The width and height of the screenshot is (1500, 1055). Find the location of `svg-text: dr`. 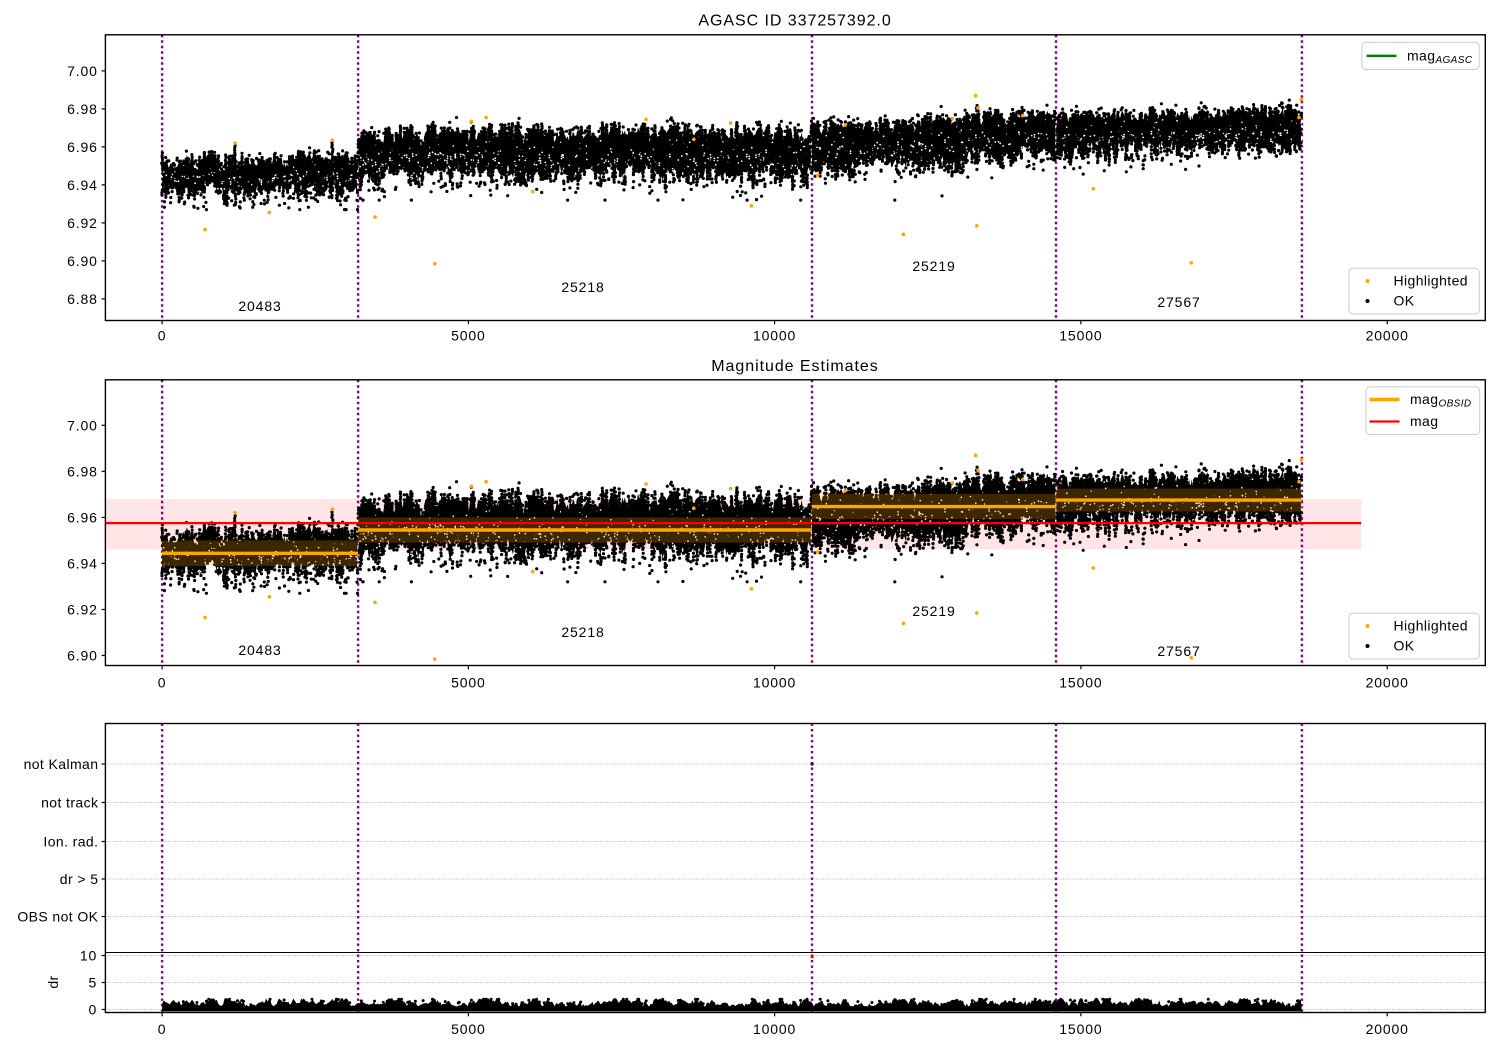

svg-text: dr is located at coordinates (53, 981).